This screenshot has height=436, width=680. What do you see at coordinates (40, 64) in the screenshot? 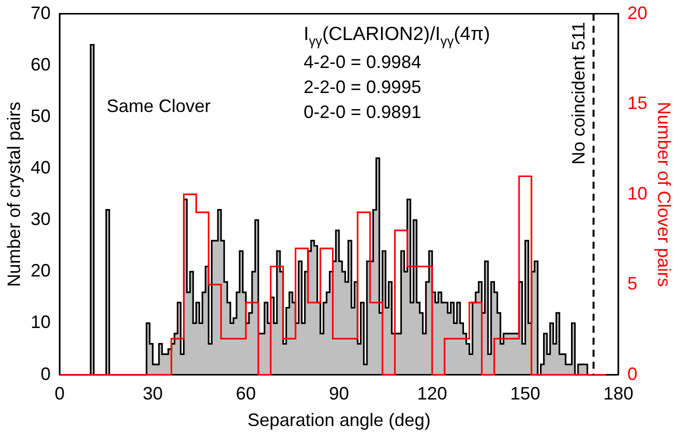
I see `y-tick-label: 60` at bounding box center [40, 64].